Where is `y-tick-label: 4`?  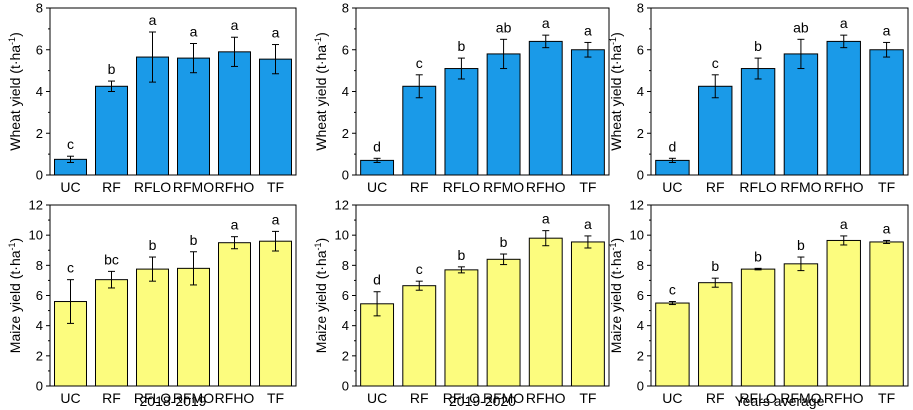 y-tick-label: 4 is located at coordinates (640, 91).